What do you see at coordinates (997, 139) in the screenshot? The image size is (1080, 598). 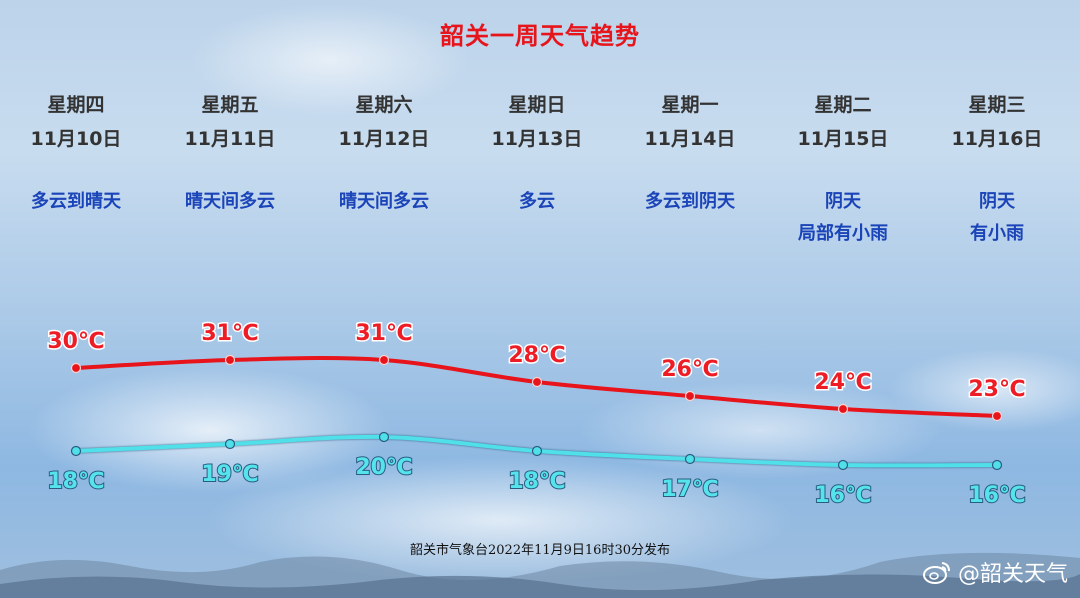 I see `date-label: 11月16日` at bounding box center [997, 139].